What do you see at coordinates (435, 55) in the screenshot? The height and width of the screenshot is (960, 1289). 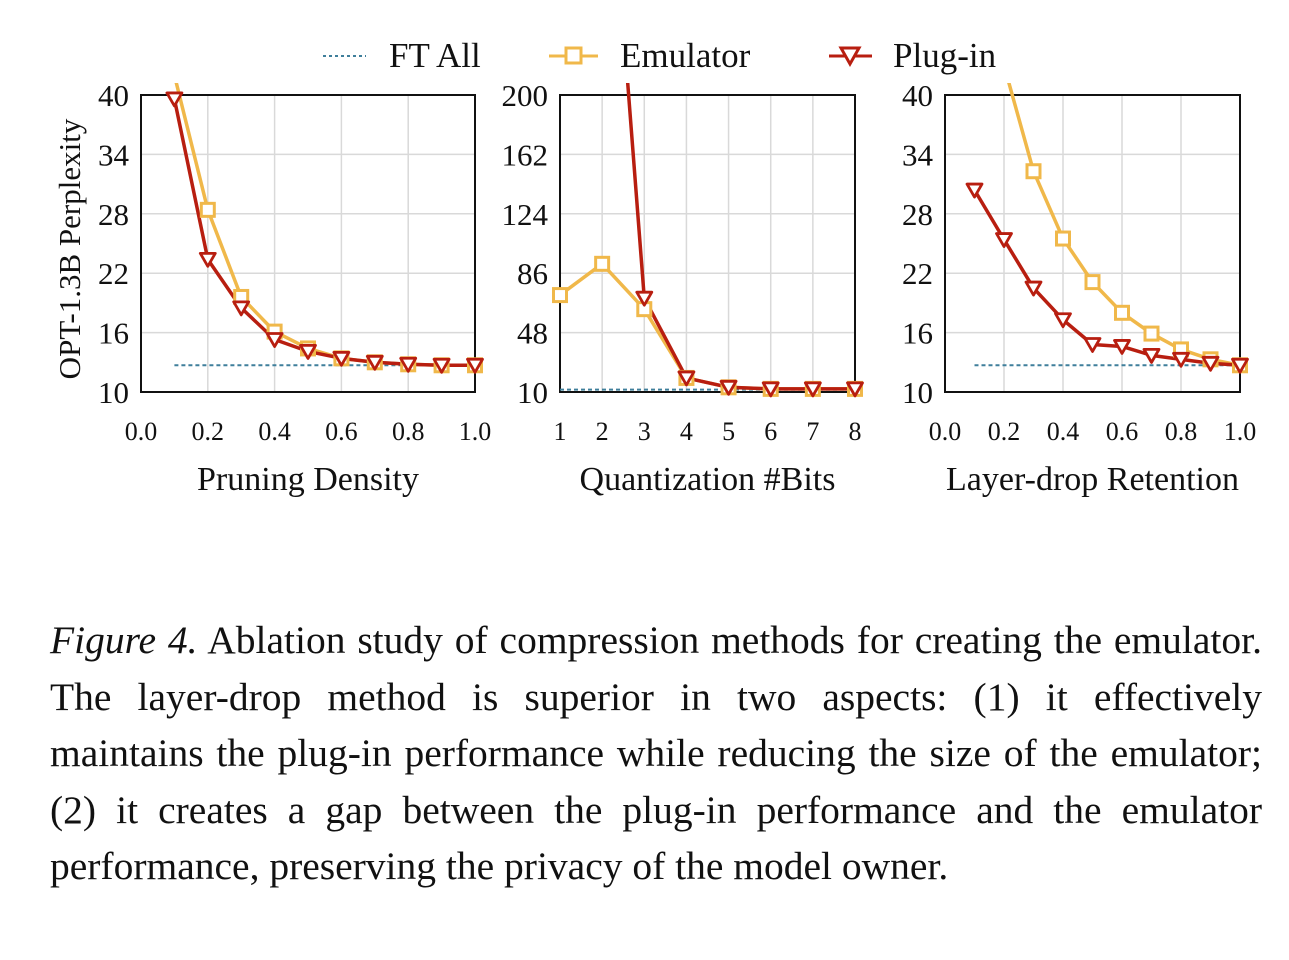 I see `legend-ft-all-label: FT All` at bounding box center [435, 55].